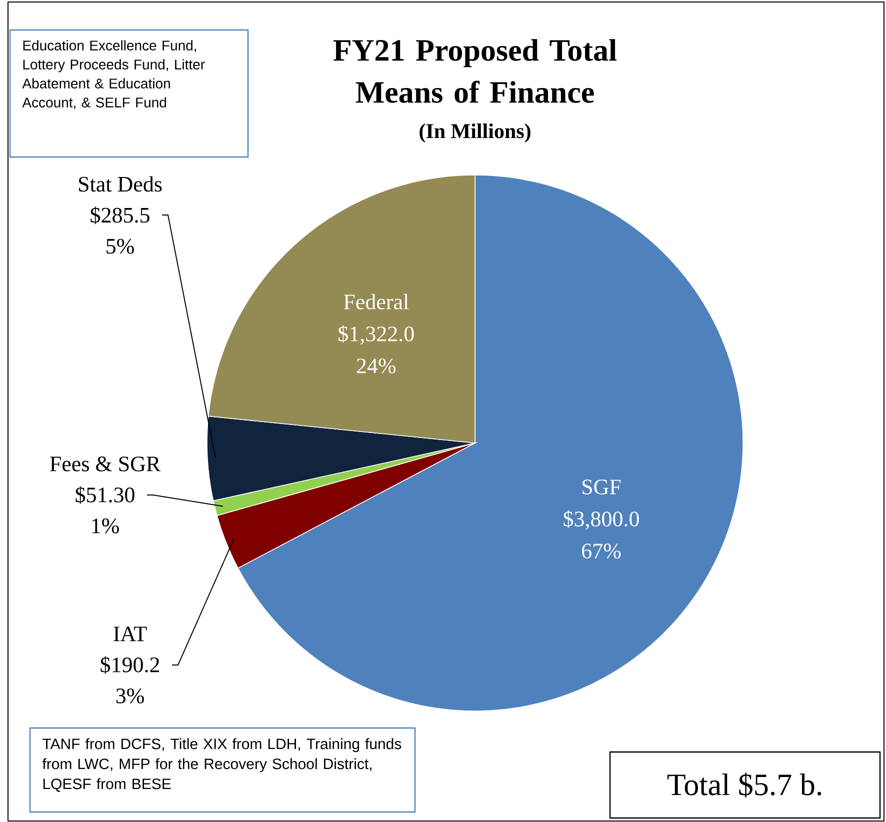 The height and width of the screenshot is (822, 886). What do you see at coordinates (376, 366) in the screenshot?
I see `text: 24%` at bounding box center [376, 366].